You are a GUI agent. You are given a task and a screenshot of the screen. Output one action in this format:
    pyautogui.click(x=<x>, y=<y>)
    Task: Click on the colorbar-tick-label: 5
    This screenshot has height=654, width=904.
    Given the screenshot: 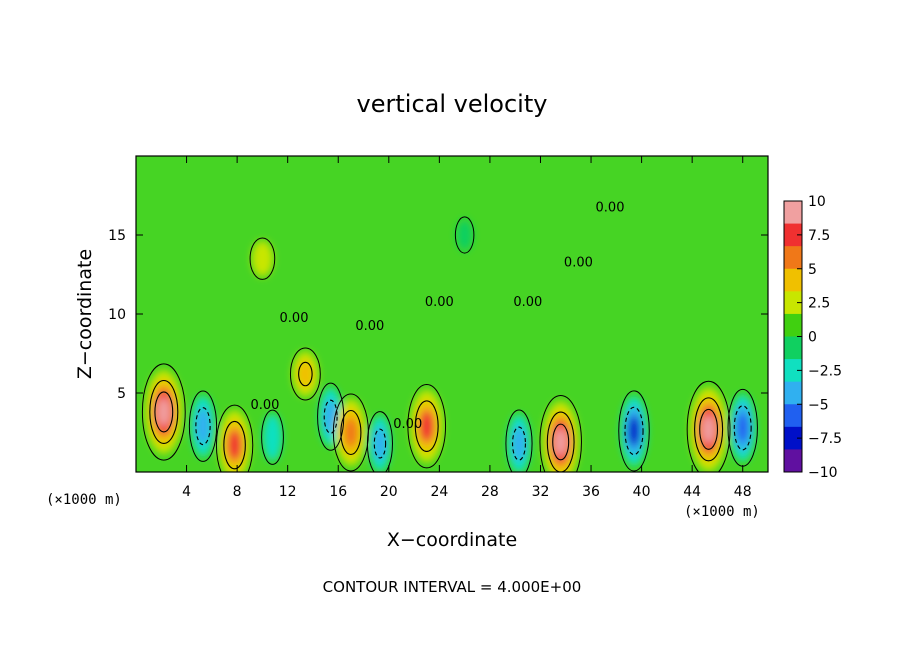 What is the action you would take?
    pyautogui.click(x=812, y=270)
    